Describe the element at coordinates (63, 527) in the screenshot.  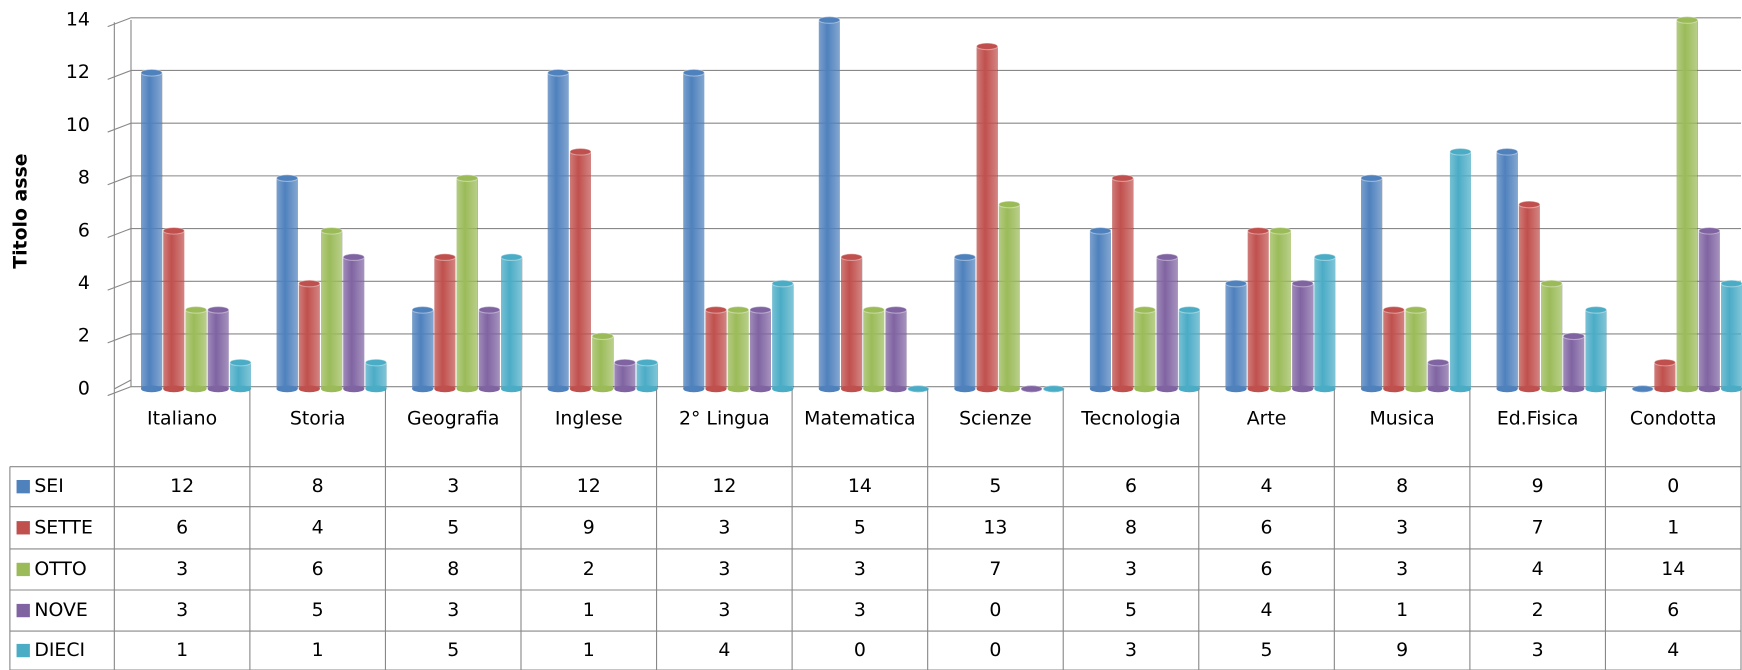
I see `legend-label: SETTE` at that location.